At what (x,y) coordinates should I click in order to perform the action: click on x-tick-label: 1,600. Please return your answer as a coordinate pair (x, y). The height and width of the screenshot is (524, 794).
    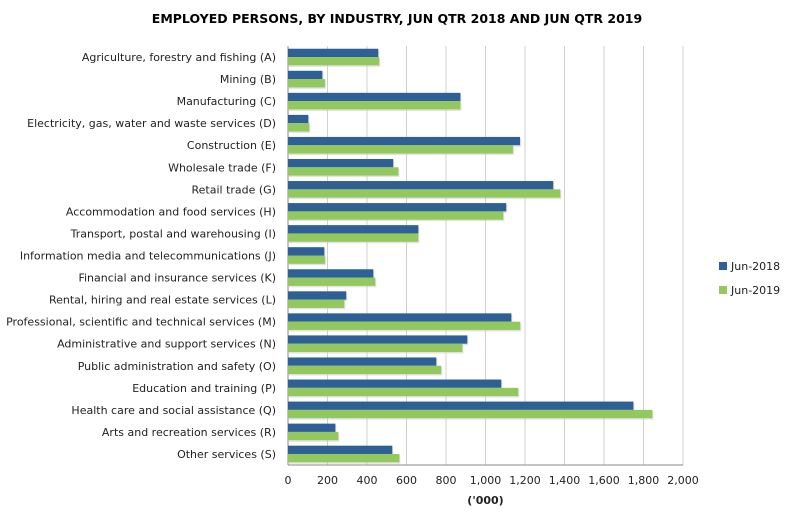
    Looking at the image, I should click on (604, 480).